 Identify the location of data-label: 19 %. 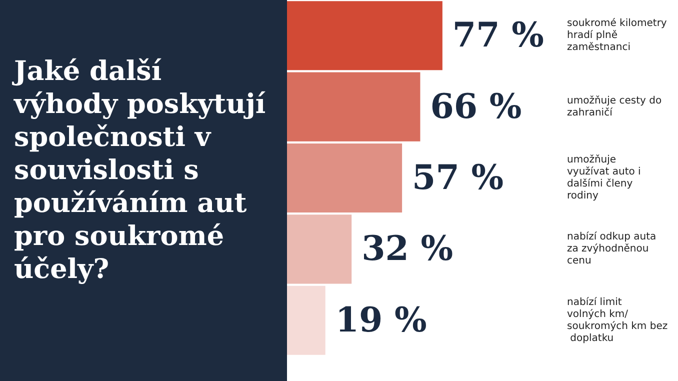
(381, 320).